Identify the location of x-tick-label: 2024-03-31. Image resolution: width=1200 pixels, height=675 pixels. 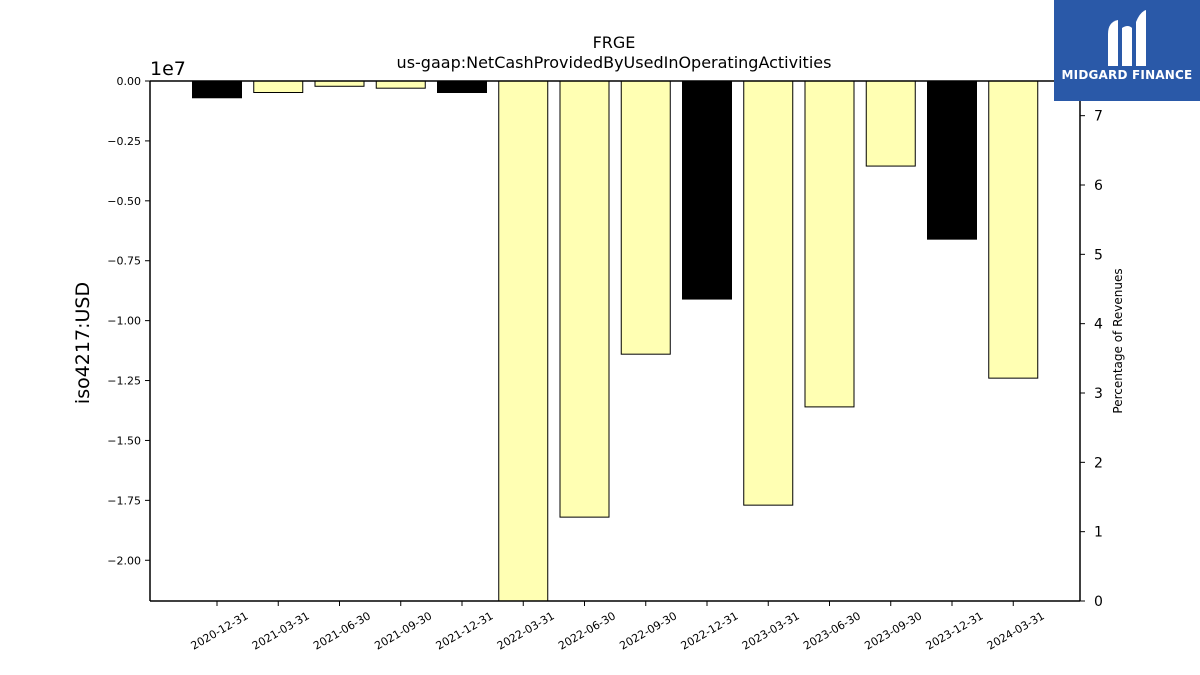
(1016, 630).